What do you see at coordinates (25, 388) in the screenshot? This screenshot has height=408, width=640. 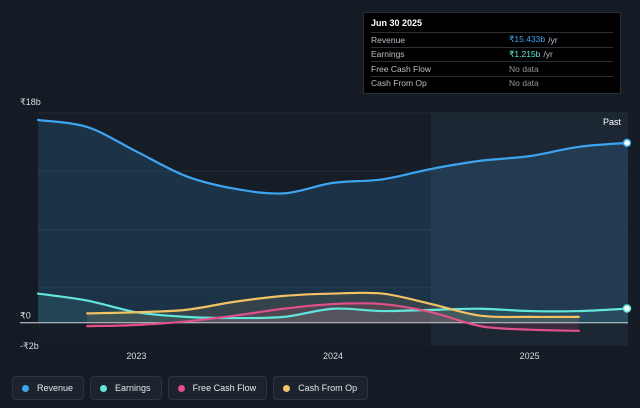 I see `revenue-dot-icon` at bounding box center [25, 388].